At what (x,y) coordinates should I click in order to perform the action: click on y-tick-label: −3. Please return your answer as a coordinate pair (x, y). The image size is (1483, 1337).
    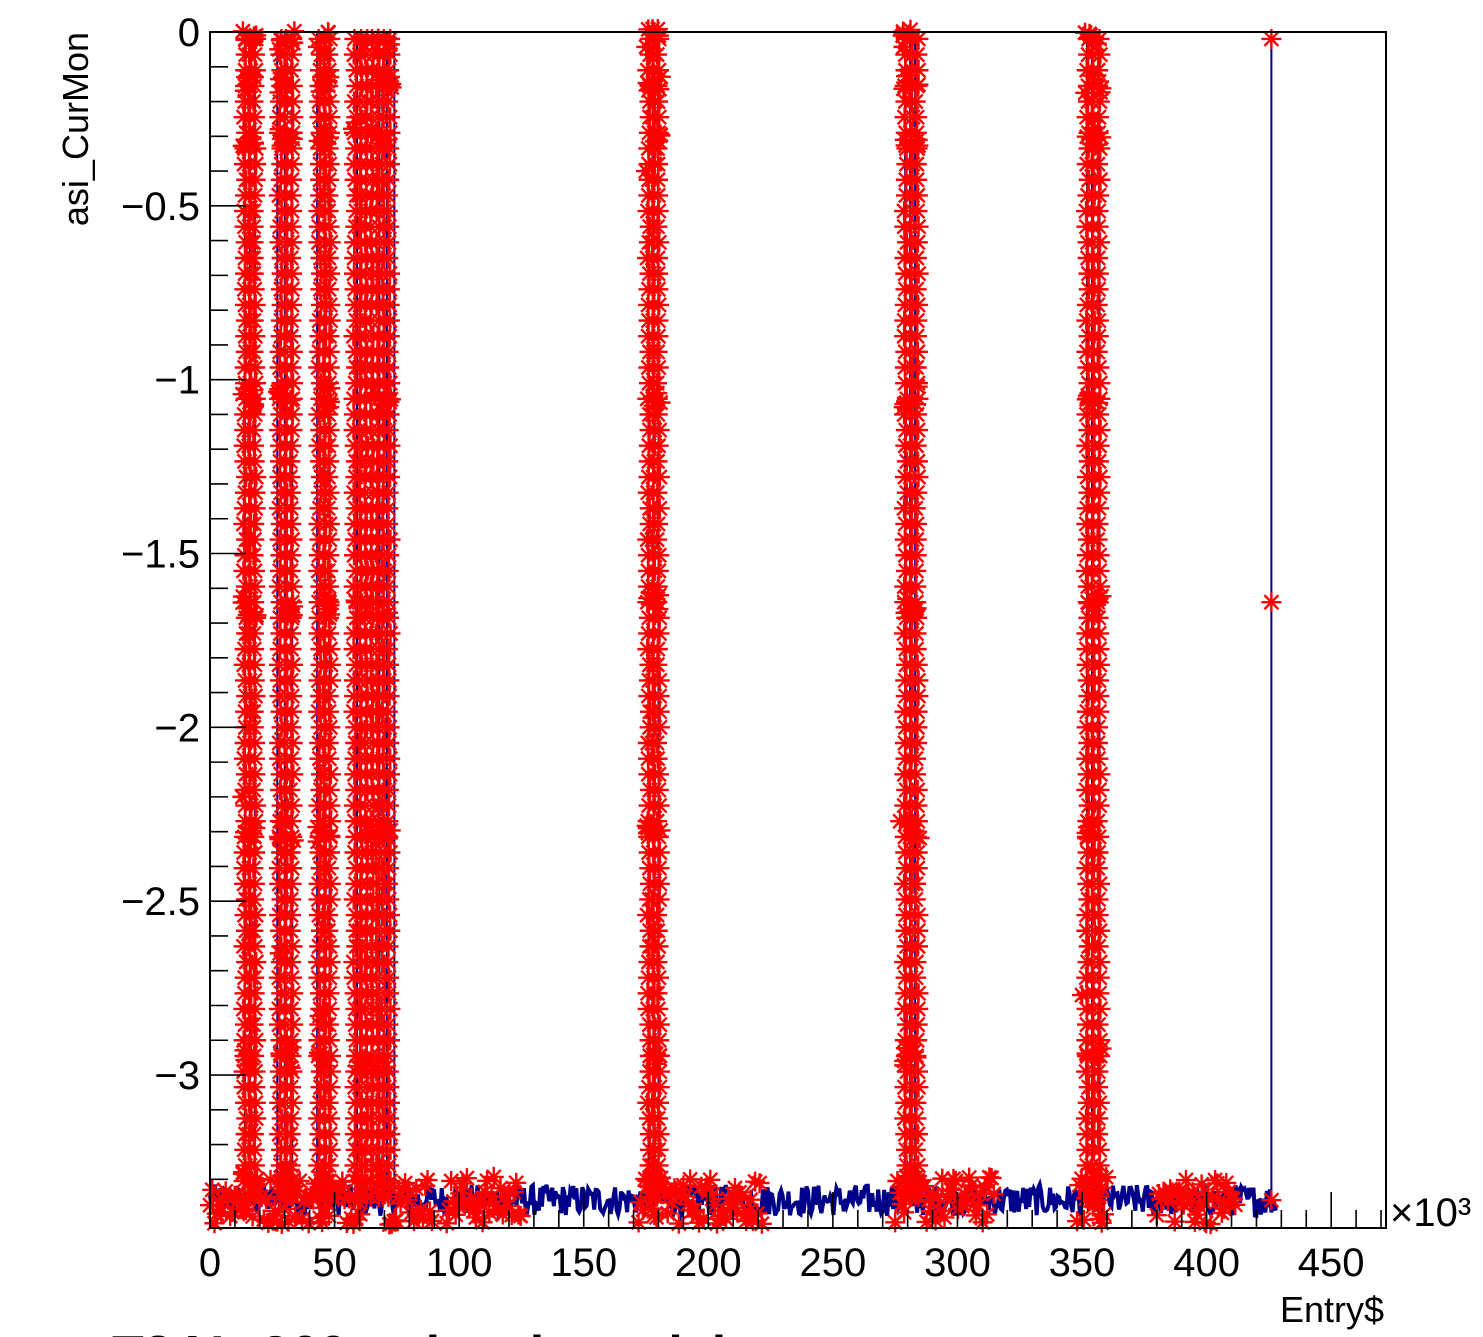
    Looking at the image, I should click on (177, 1076).